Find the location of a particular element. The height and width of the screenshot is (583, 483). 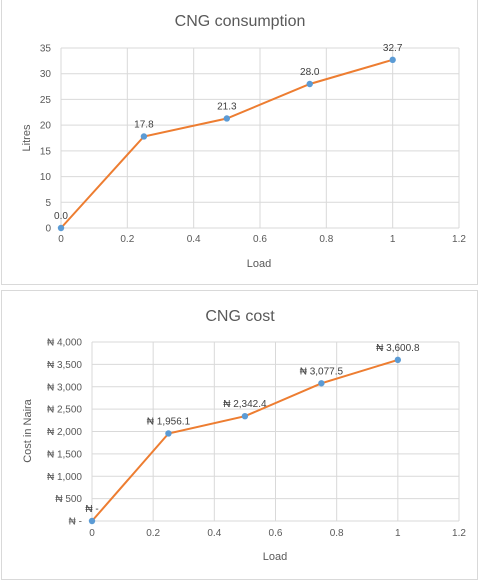

data-label: 32.7 is located at coordinates (393, 48).